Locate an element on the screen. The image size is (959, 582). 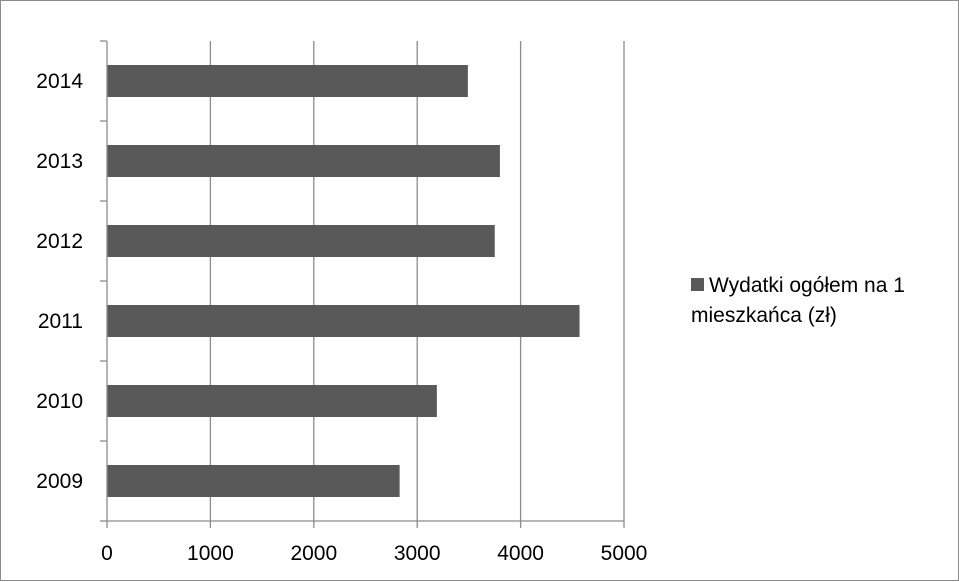
y-tick-label-2012: 2012 is located at coordinates (59, 241).